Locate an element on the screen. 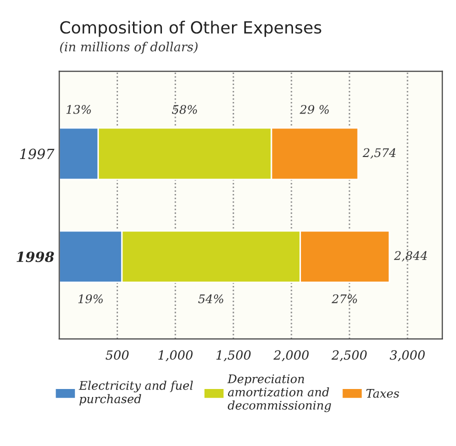  chart-title: Composition of Other Expenses is located at coordinates (191, 28).